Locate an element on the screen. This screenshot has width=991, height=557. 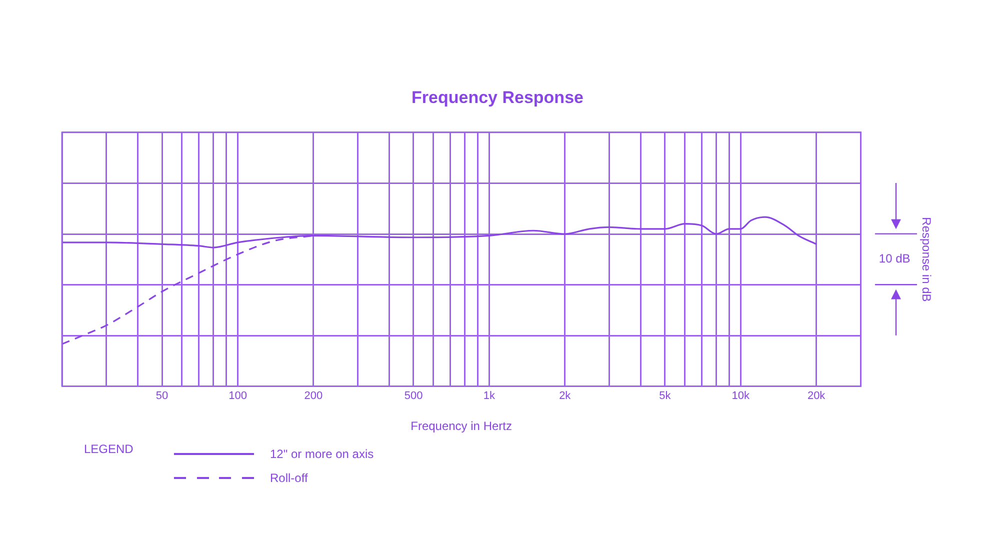
x-tick-label: 10k is located at coordinates (741, 396).